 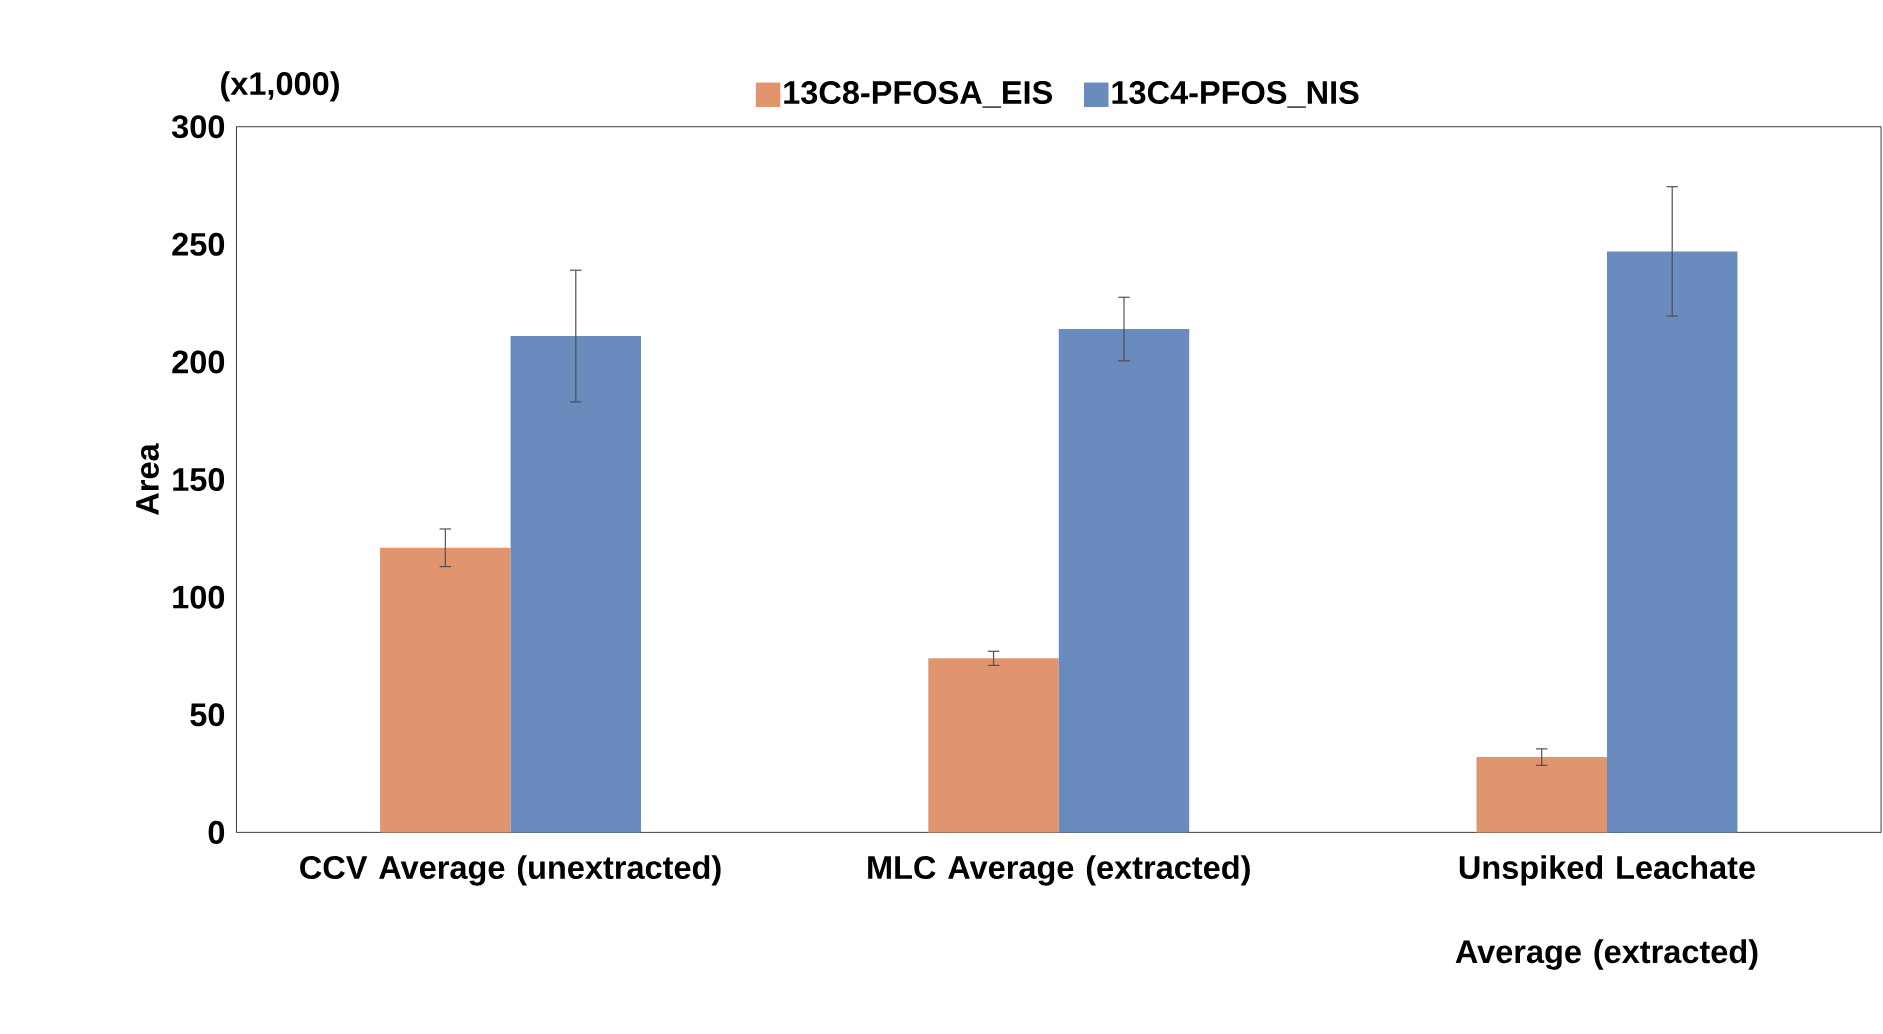 What do you see at coordinates (199, 480) in the screenshot?
I see `y-tick-label: 150` at bounding box center [199, 480].